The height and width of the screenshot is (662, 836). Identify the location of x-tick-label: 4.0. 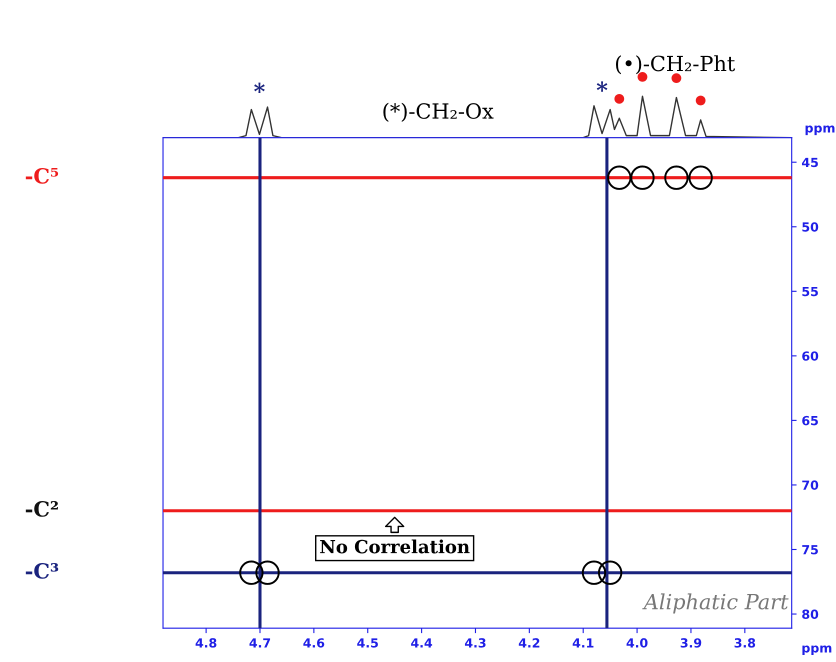
(637, 643).